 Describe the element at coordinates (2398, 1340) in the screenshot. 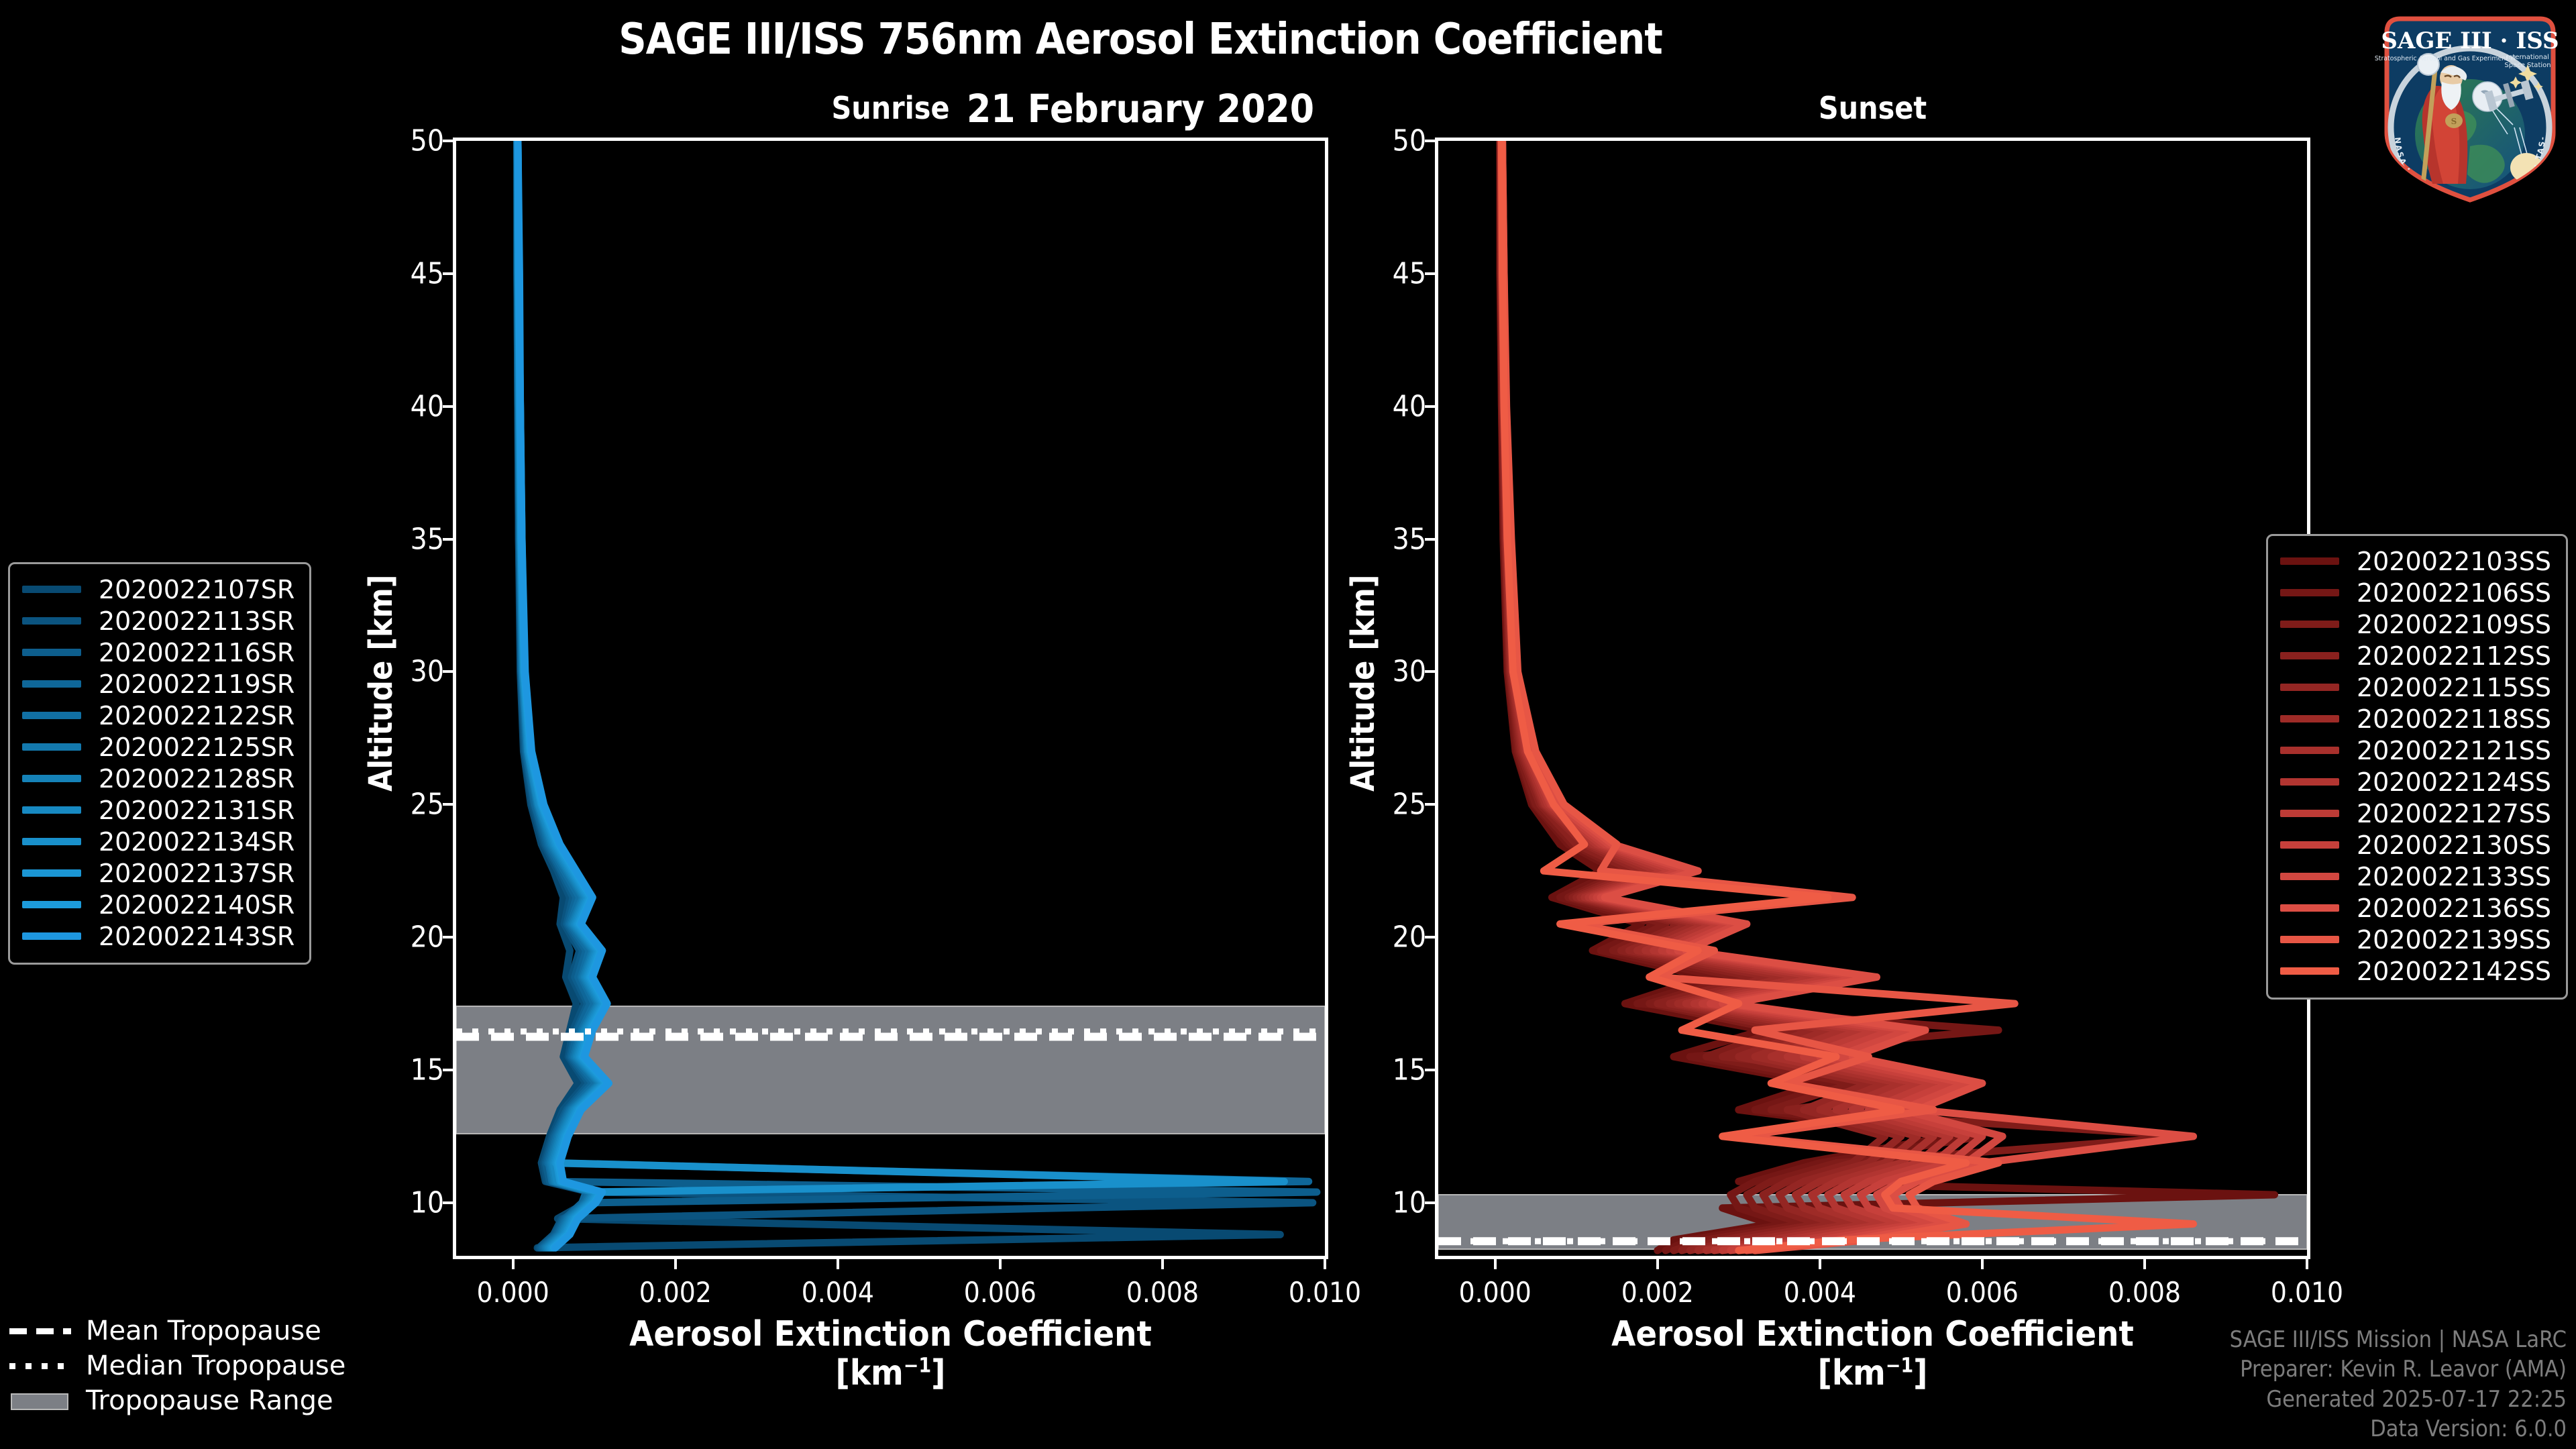

I see `footer-line-mission: SAGE III/ISS Mission | NASA LaRC` at that location.